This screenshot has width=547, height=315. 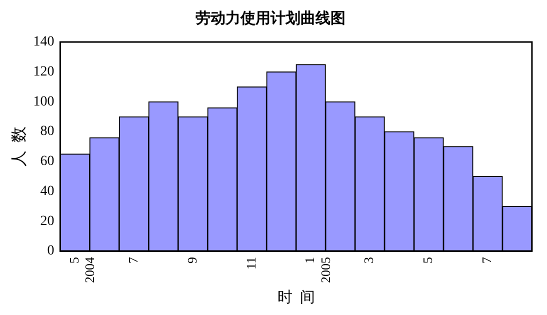 I want to click on y-tick-label: 40, so click(x=47, y=191).